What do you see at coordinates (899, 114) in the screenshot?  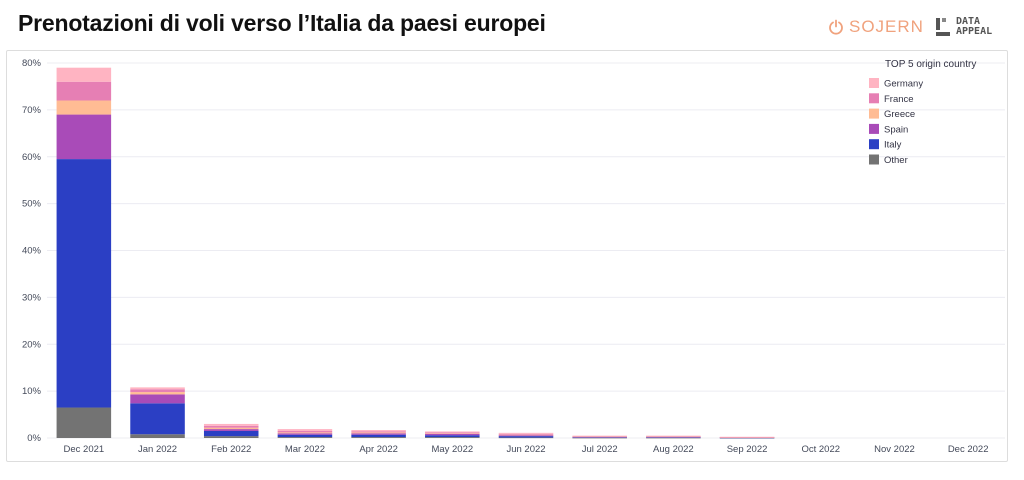 I see `legend-label-greece: Greece` at bounding box center [899, 114].